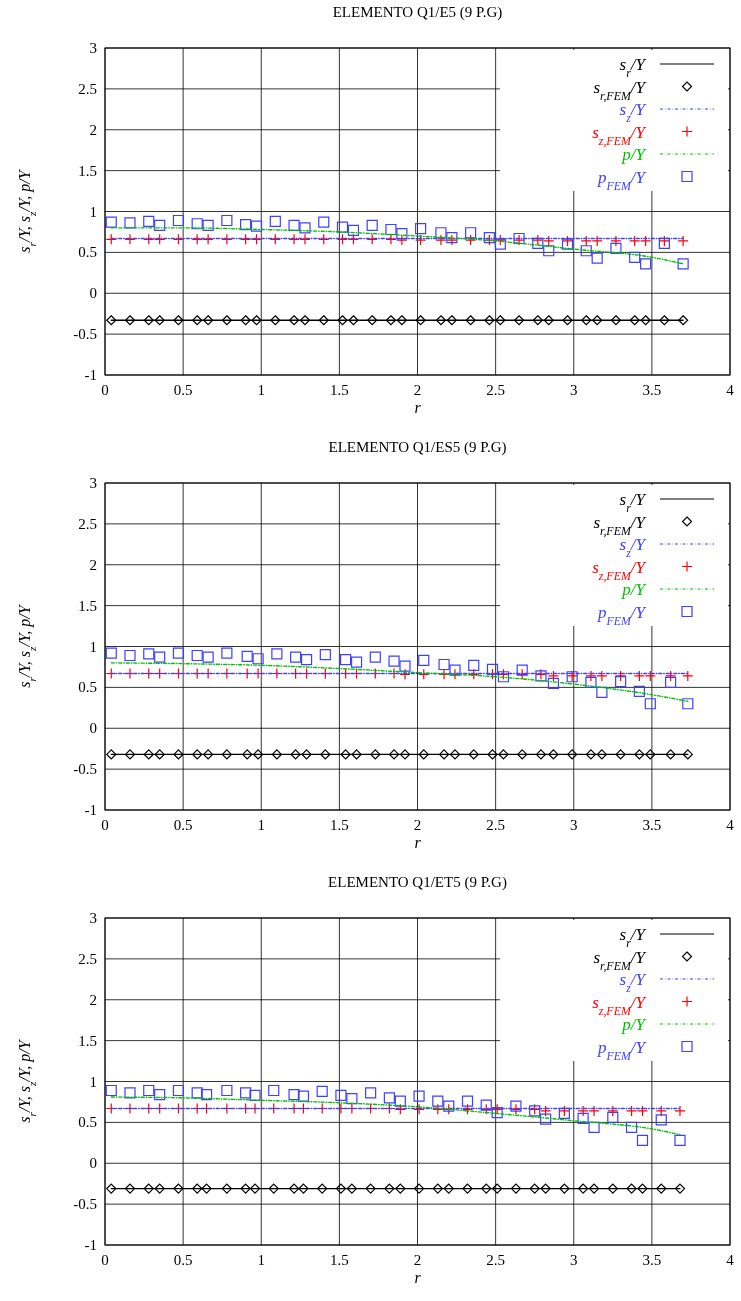  Describe the element at coordinates (183, 1260) in the screenshot. I see `x-tick-label: 0.5` at that location.